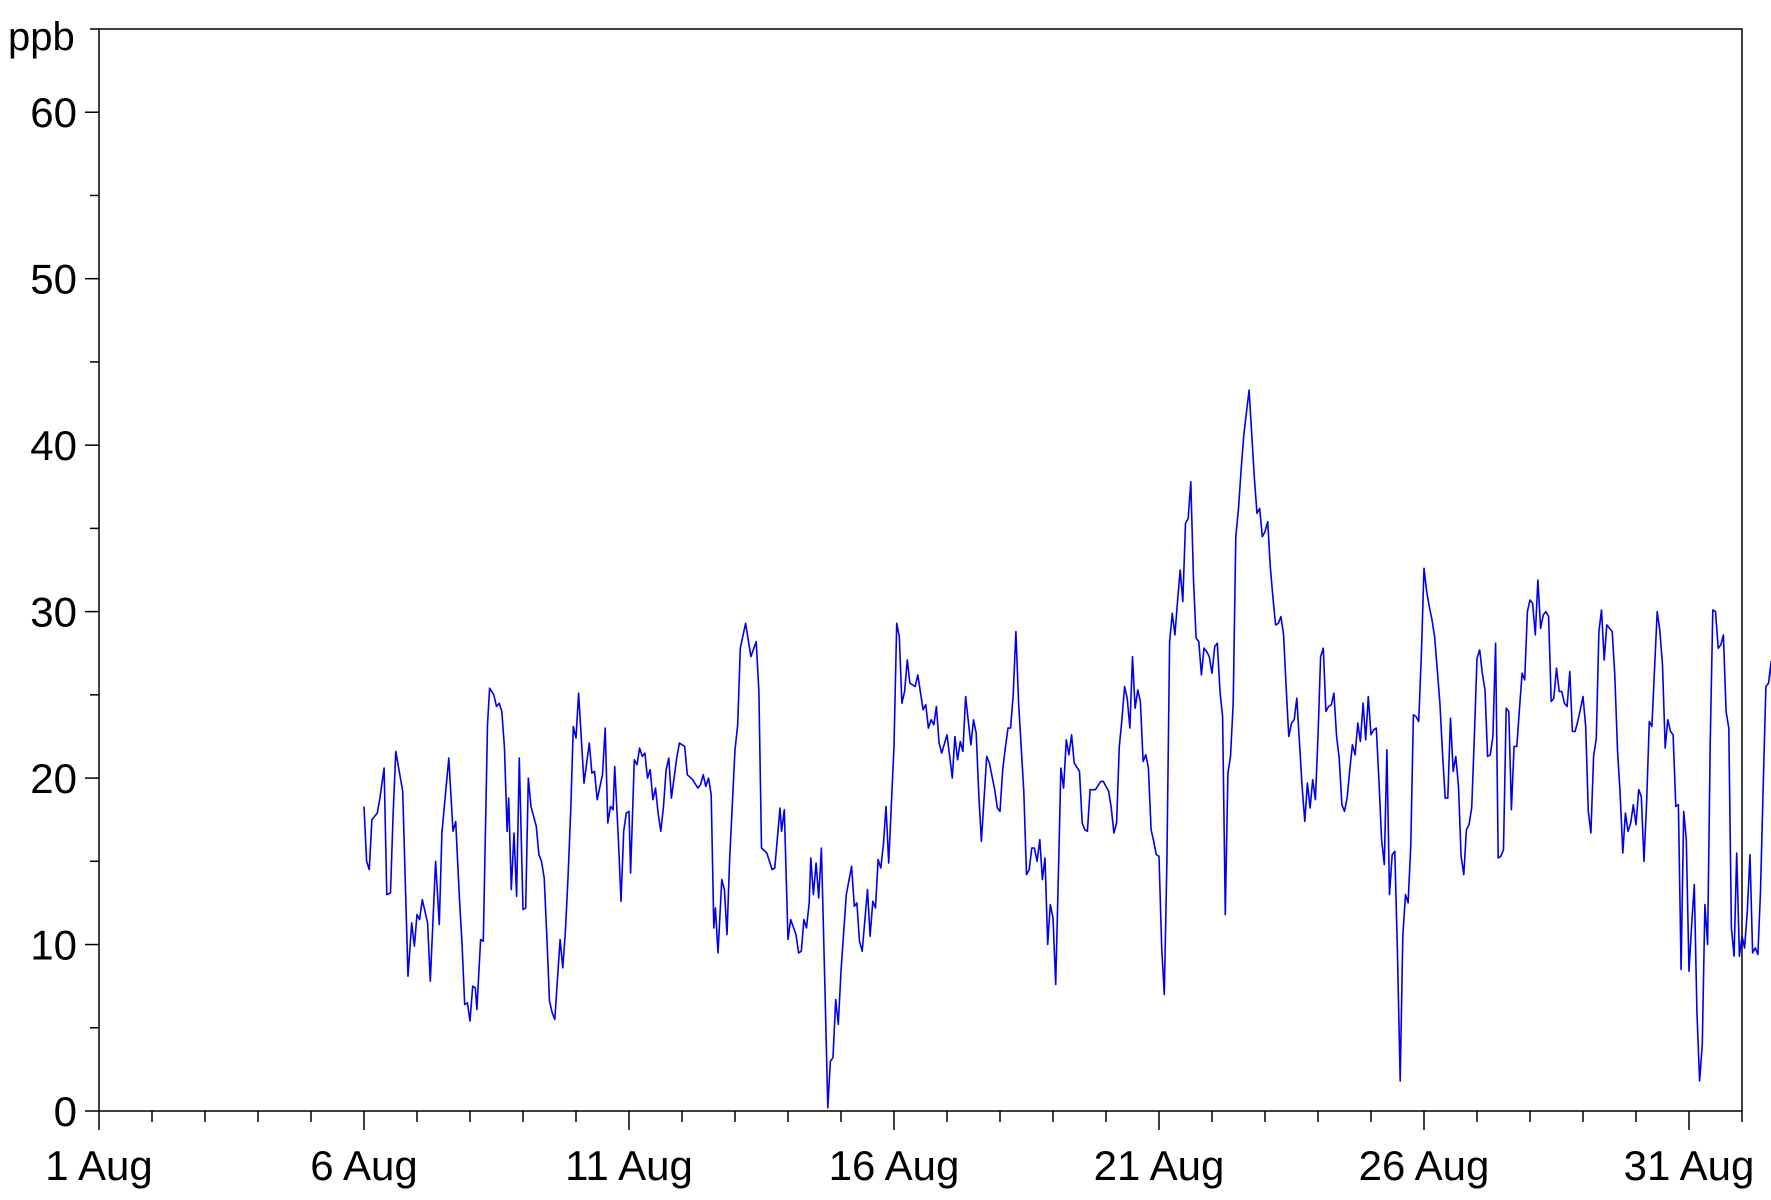  What do you see at coordinates (53, 945) in the screenshot?
I see `y-tick-label: 10` at bounding box center [53, 945].